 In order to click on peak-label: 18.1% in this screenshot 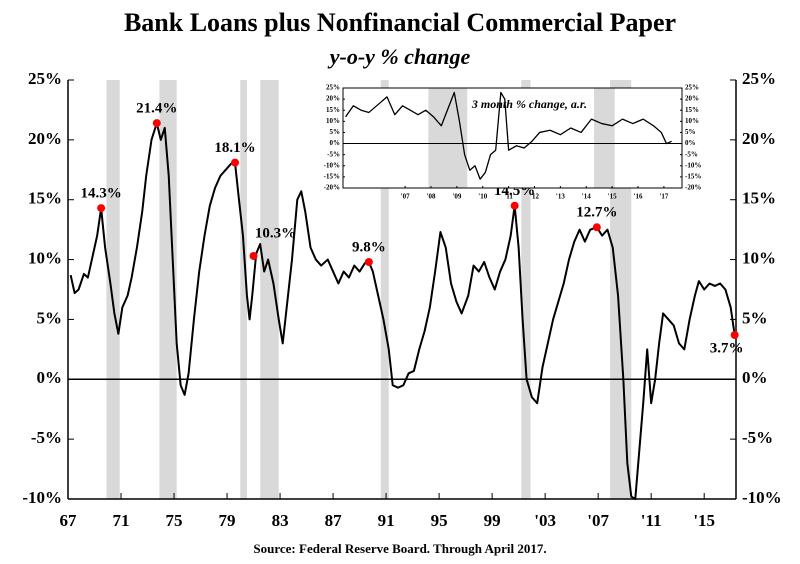, I will do `click(234, 148)`.